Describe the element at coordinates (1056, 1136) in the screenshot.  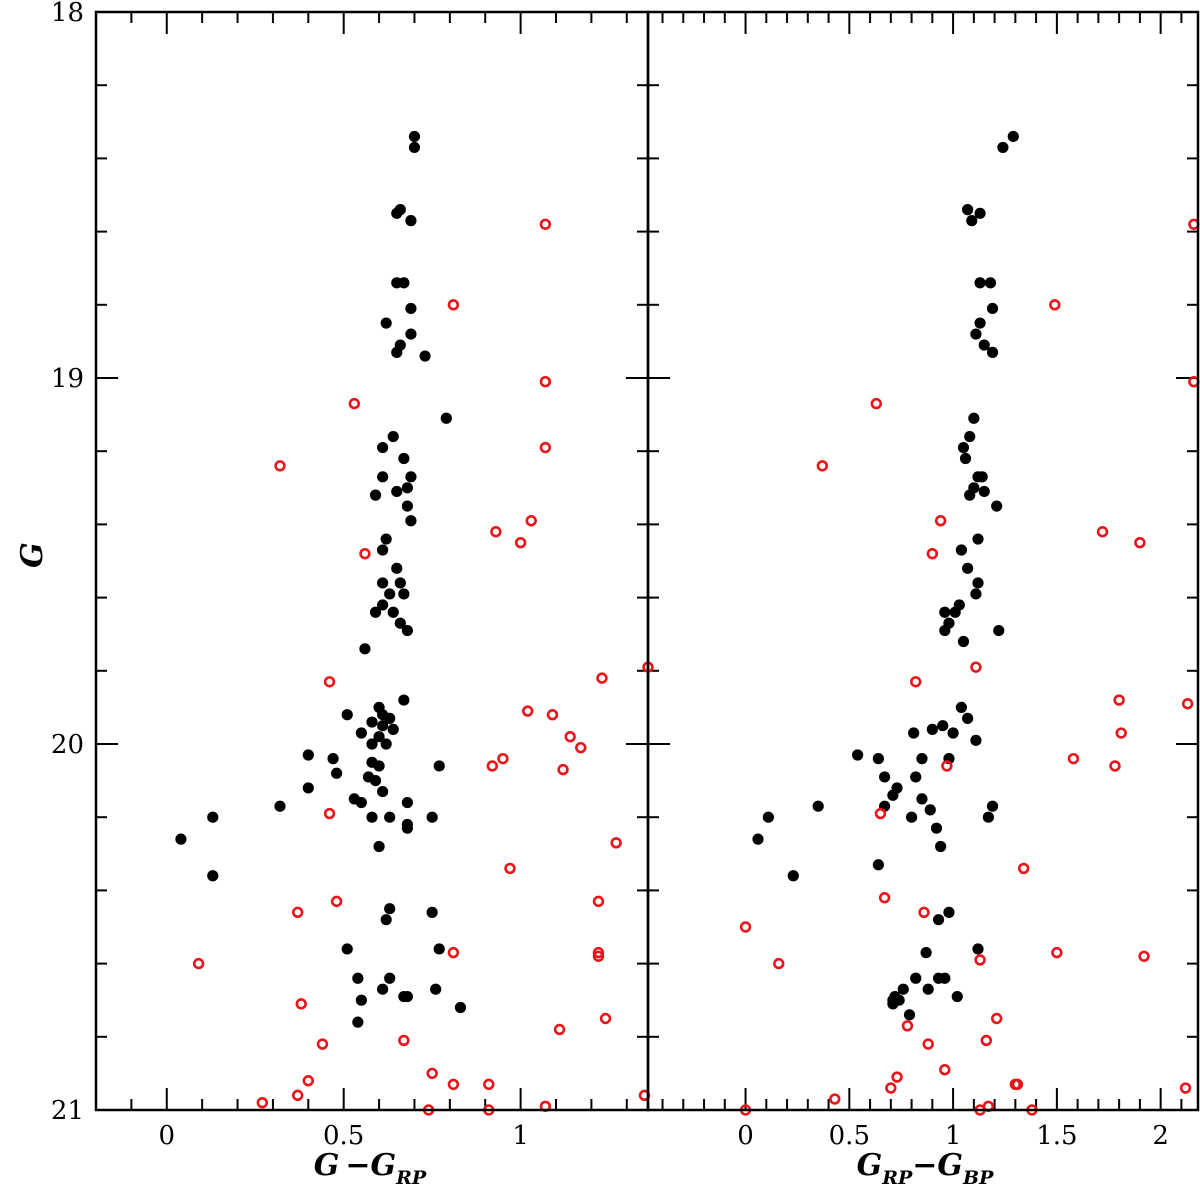
I see `x-tick-label: 1.5` at that location.